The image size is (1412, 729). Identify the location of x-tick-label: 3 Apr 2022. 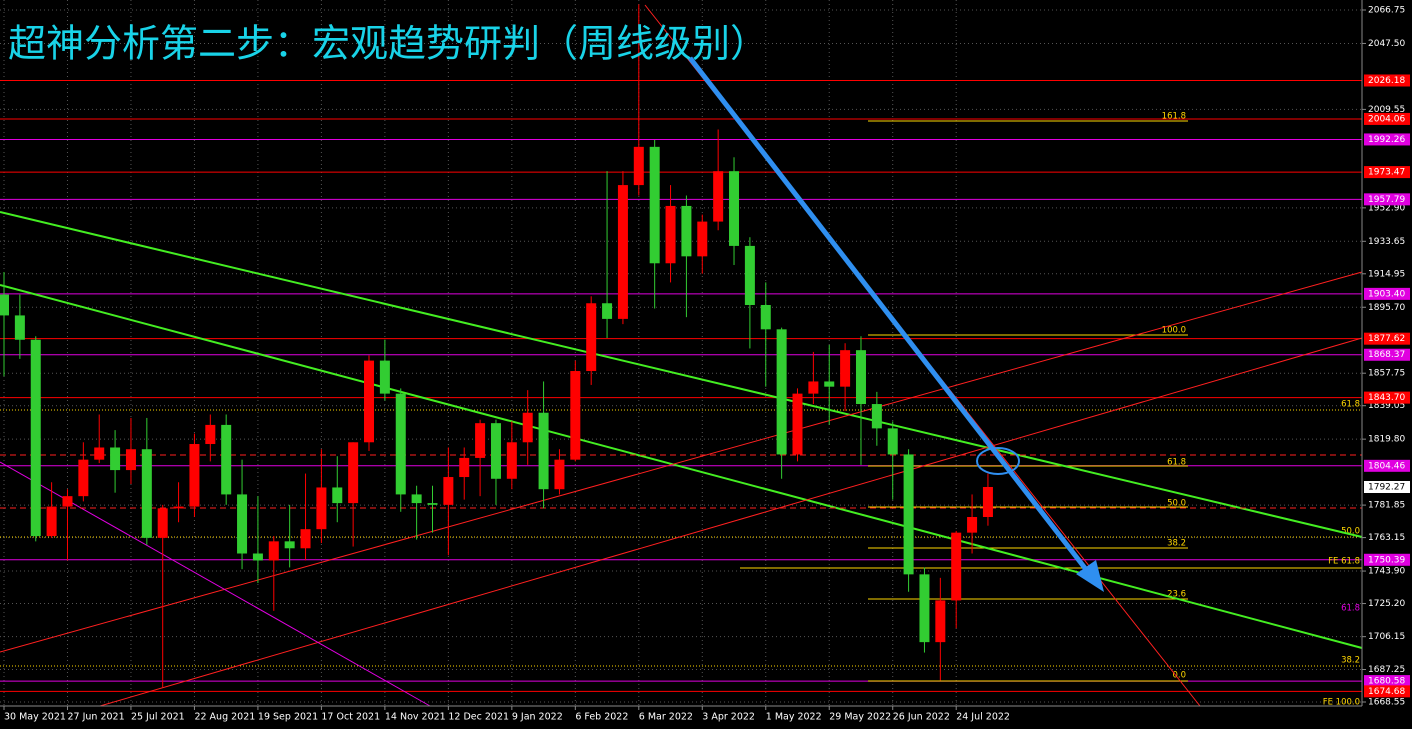
(728, 717).